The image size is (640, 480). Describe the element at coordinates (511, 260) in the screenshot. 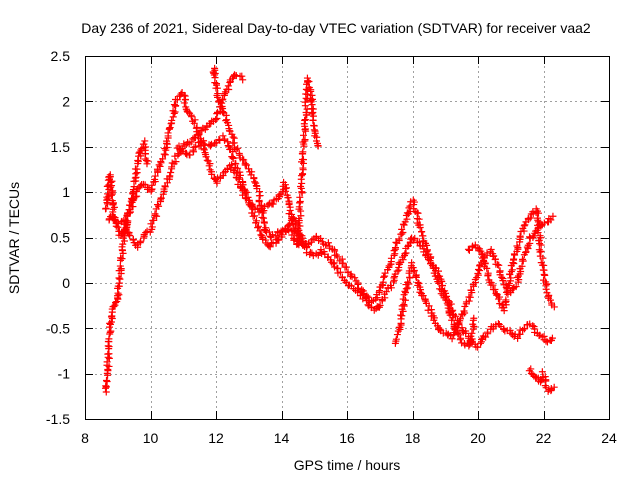

I see `series-track-g` at that location.